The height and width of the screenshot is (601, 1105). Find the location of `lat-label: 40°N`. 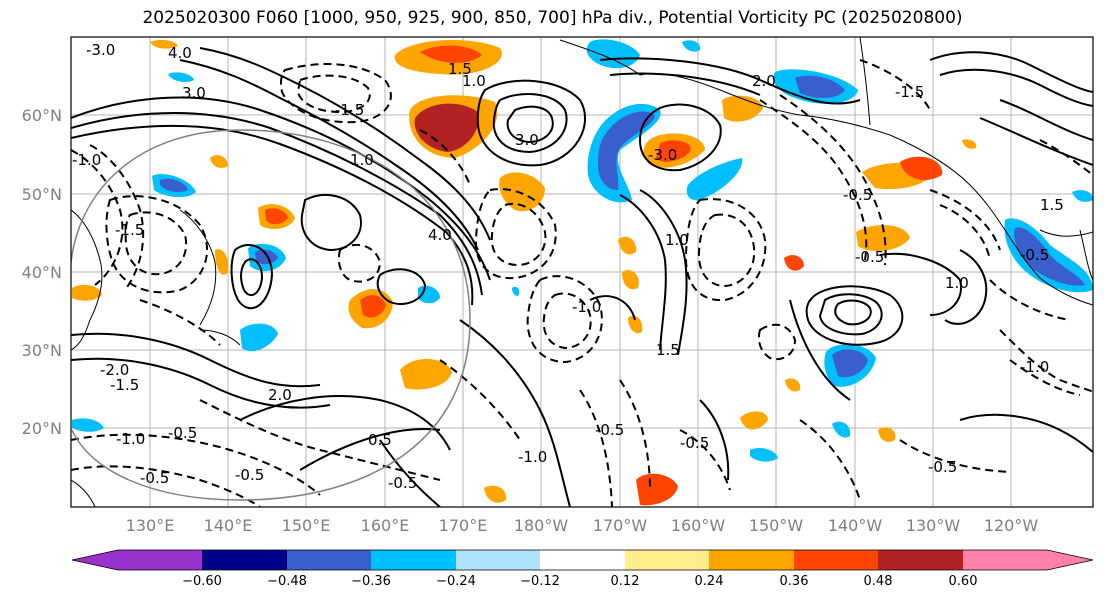

lat-label: 40°N is located at coordinates (42, 272).